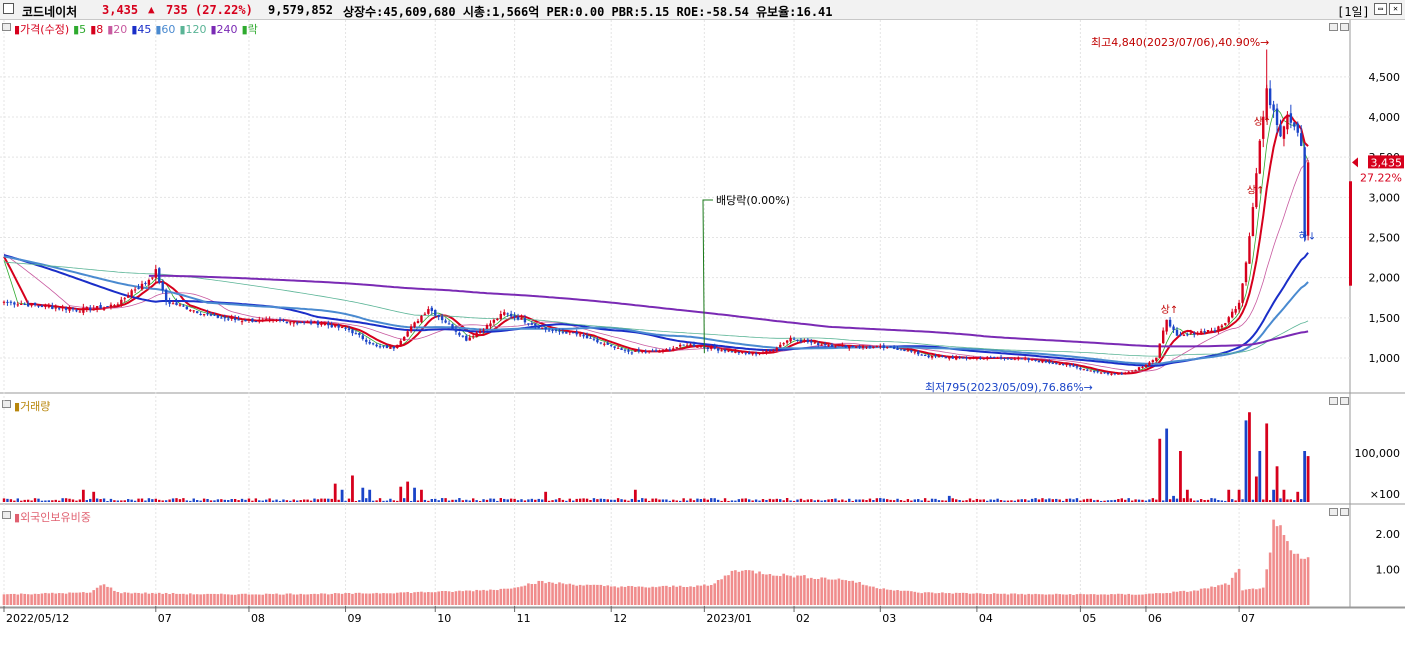 The height and width of the screenshot is (648, 1405). I want to click on close-icon: ✕, so click(1395, 9).